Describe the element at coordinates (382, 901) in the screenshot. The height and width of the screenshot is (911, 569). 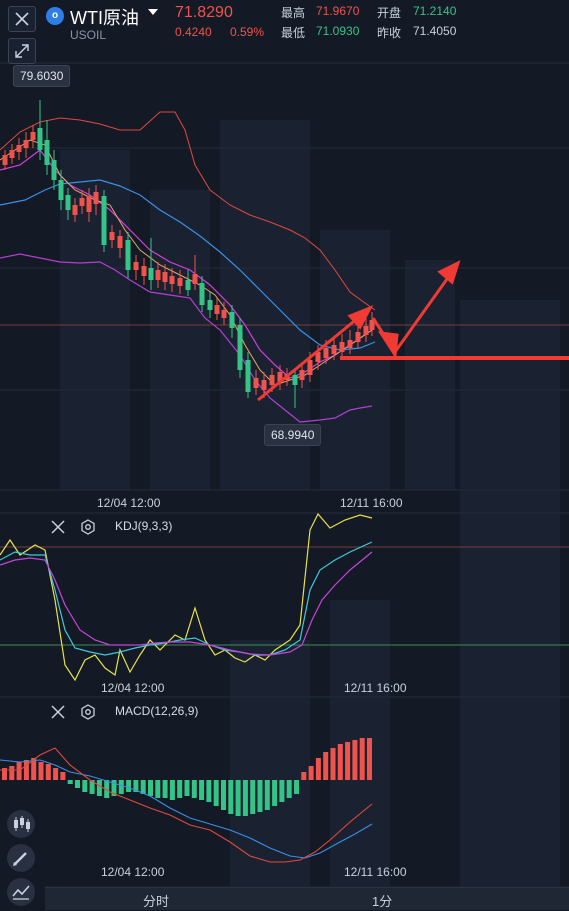
I see `tab-1min: 1分` at that location.